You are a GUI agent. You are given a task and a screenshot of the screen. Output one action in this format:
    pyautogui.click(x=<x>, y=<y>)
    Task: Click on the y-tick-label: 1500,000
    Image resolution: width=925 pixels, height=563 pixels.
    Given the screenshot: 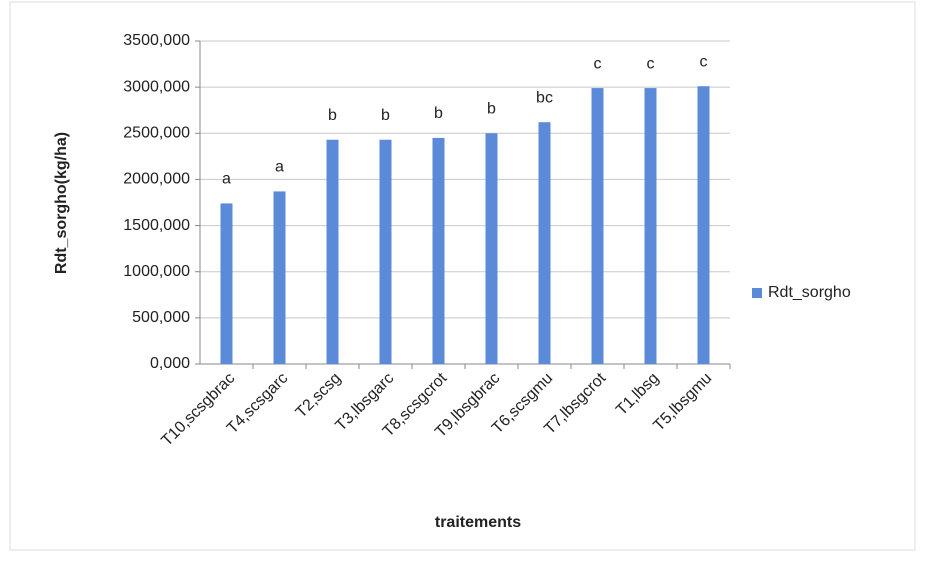 What is the action you would take?
    pyautogui.click(x=156, y=225)
    